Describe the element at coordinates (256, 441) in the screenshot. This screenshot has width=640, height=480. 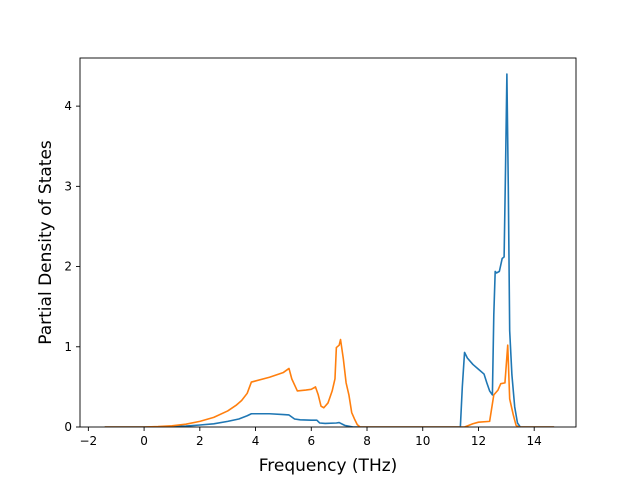
I see `x-tick-label: 4` at that location.